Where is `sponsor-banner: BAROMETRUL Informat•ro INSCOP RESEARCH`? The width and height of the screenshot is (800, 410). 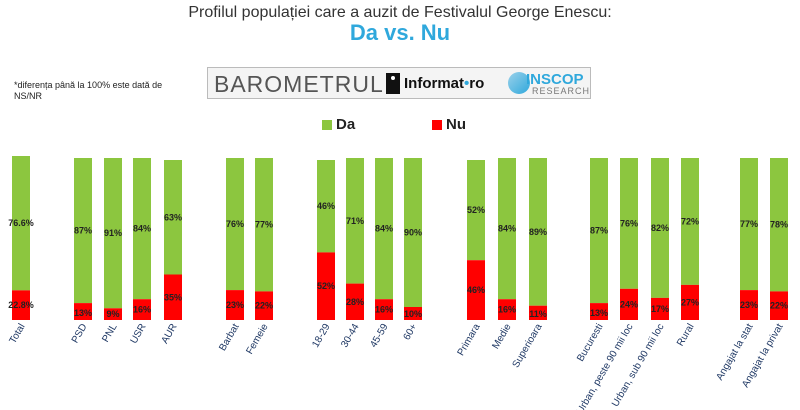
sponsor-banner: BAROMETRUL Informat•ro INSCOP RESEARCH is located at coordinates (399, 83).